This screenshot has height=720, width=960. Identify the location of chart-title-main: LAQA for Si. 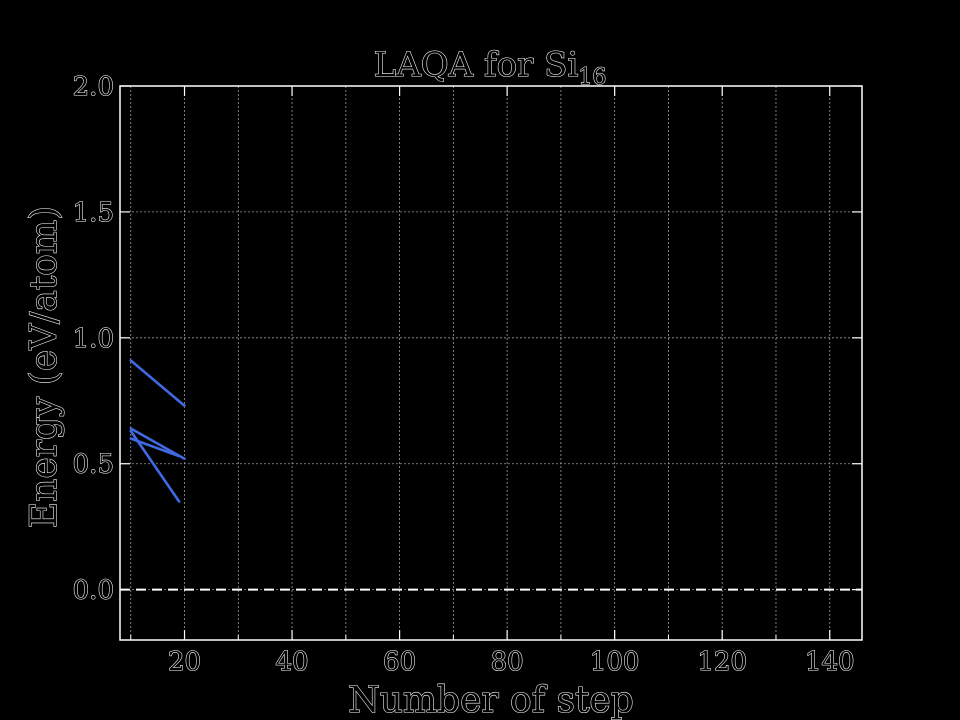
(476, 65).